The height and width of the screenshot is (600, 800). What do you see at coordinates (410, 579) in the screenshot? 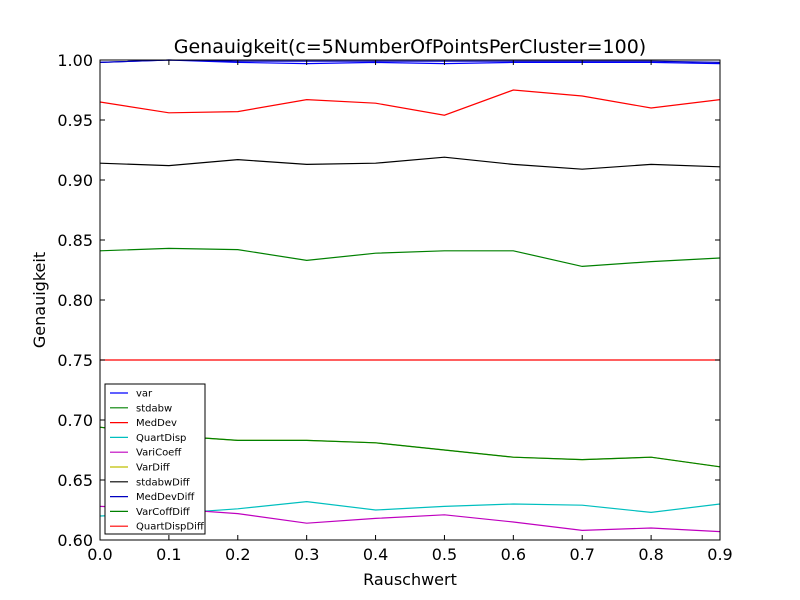
I see `x-axis-label: Rauschwert` at bounding box center [410, 579].